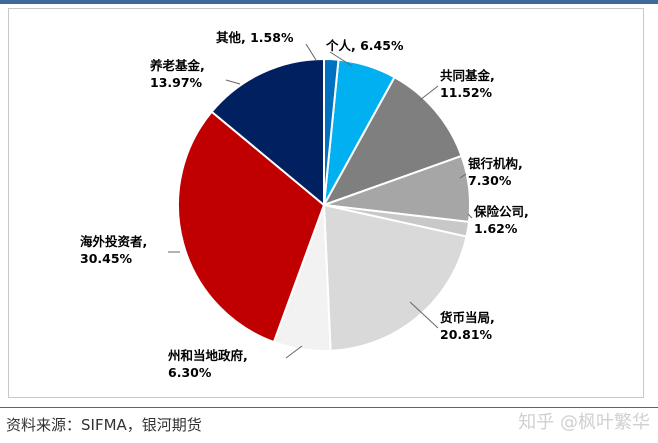 This screenshot has height=443, width=658. Describe the element at coordinates (467, 84) in the screenshot. I see `slice-label-2: 共同基金, 11.52%` at that location.